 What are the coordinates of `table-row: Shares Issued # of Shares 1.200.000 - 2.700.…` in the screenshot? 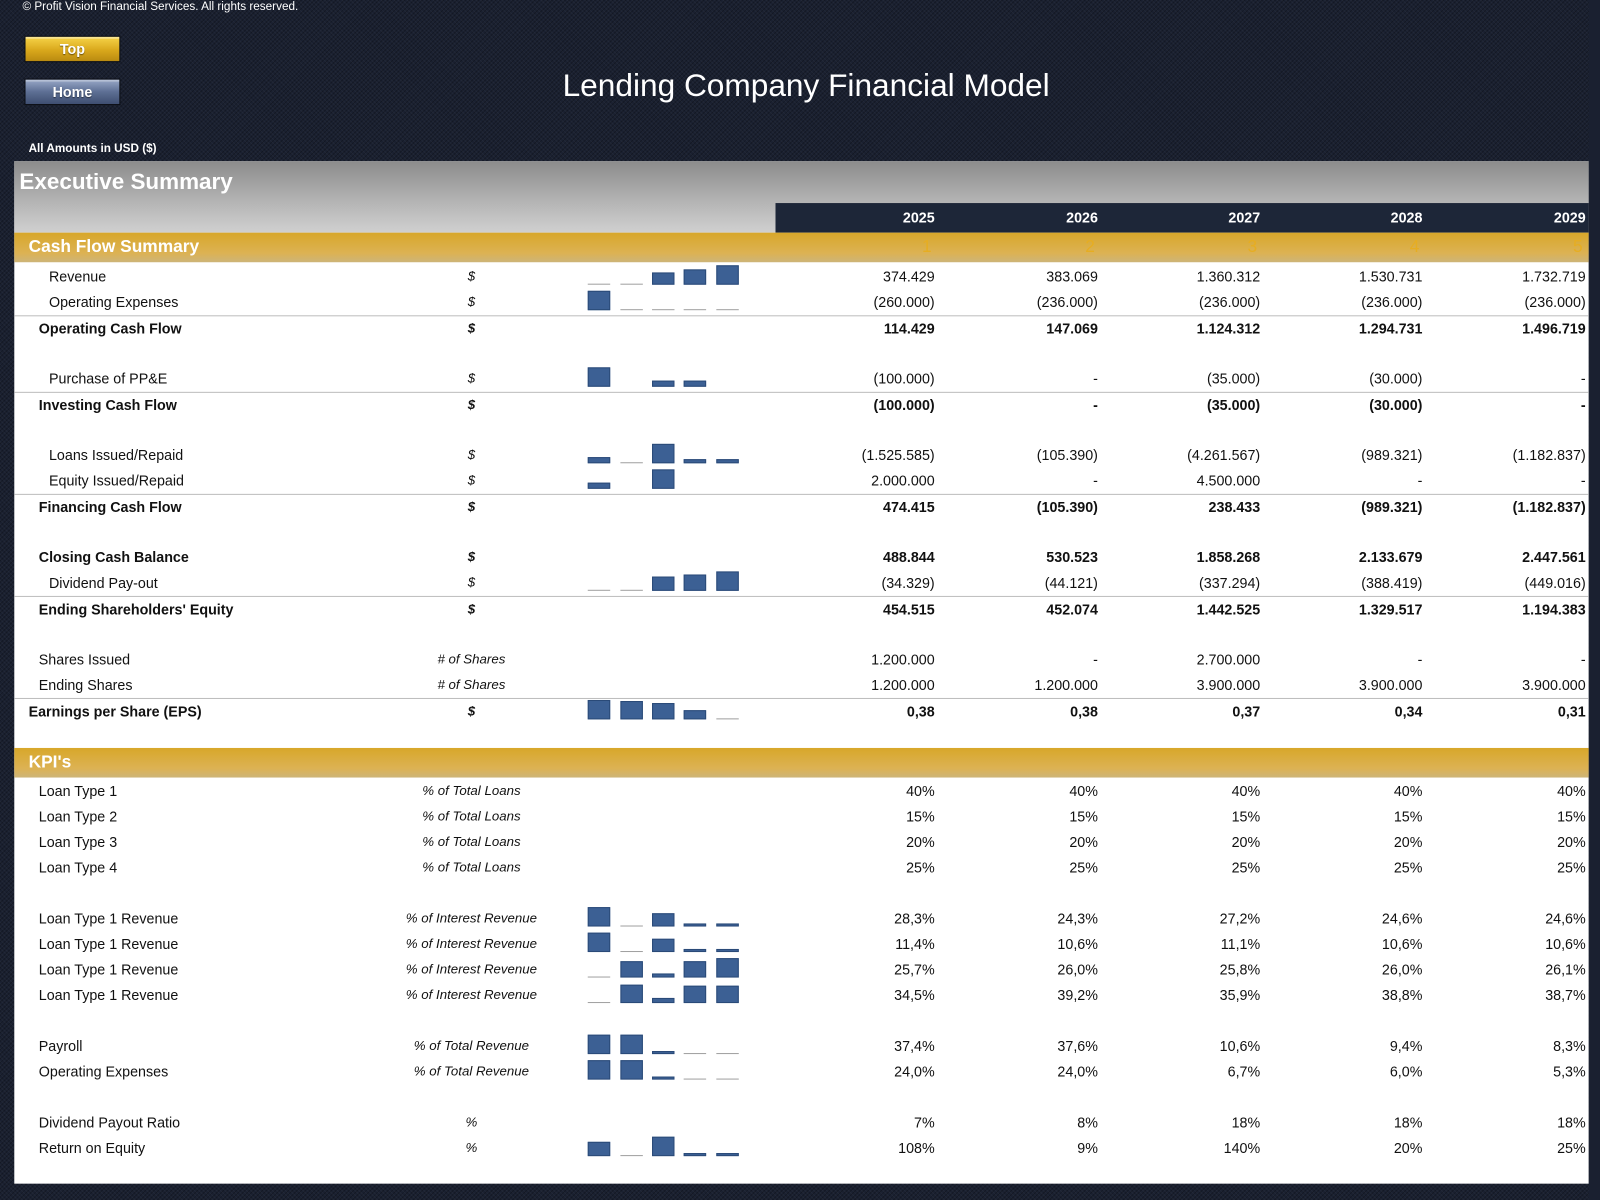 It's located at (801, 660).